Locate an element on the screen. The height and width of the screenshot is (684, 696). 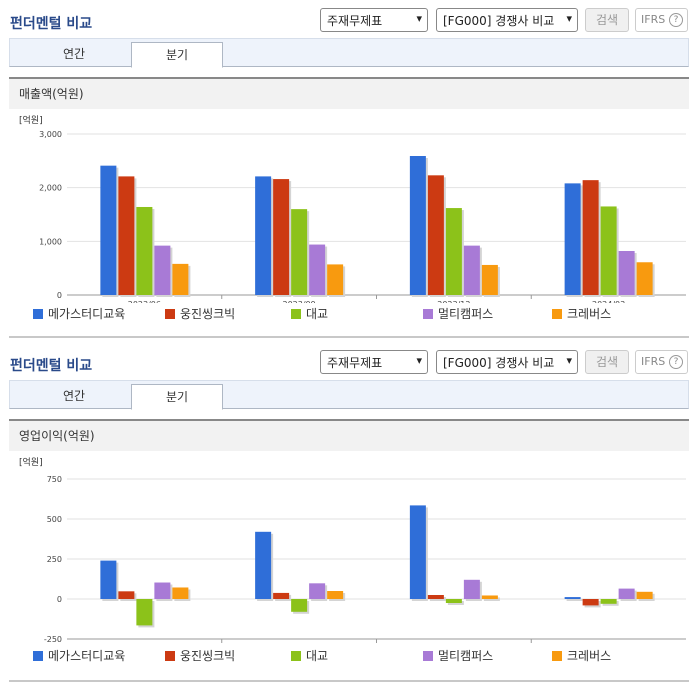
x-tick-label: 2023/06 is located at coordinates (144, 644).